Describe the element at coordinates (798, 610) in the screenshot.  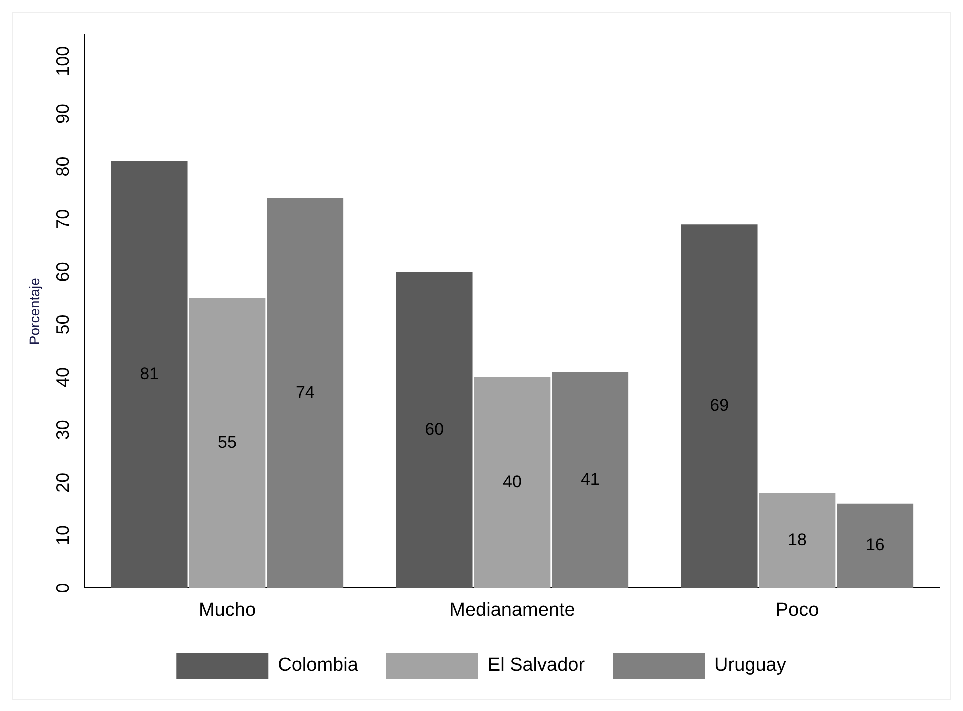
I see `x-tick-label: Poco` at that location.